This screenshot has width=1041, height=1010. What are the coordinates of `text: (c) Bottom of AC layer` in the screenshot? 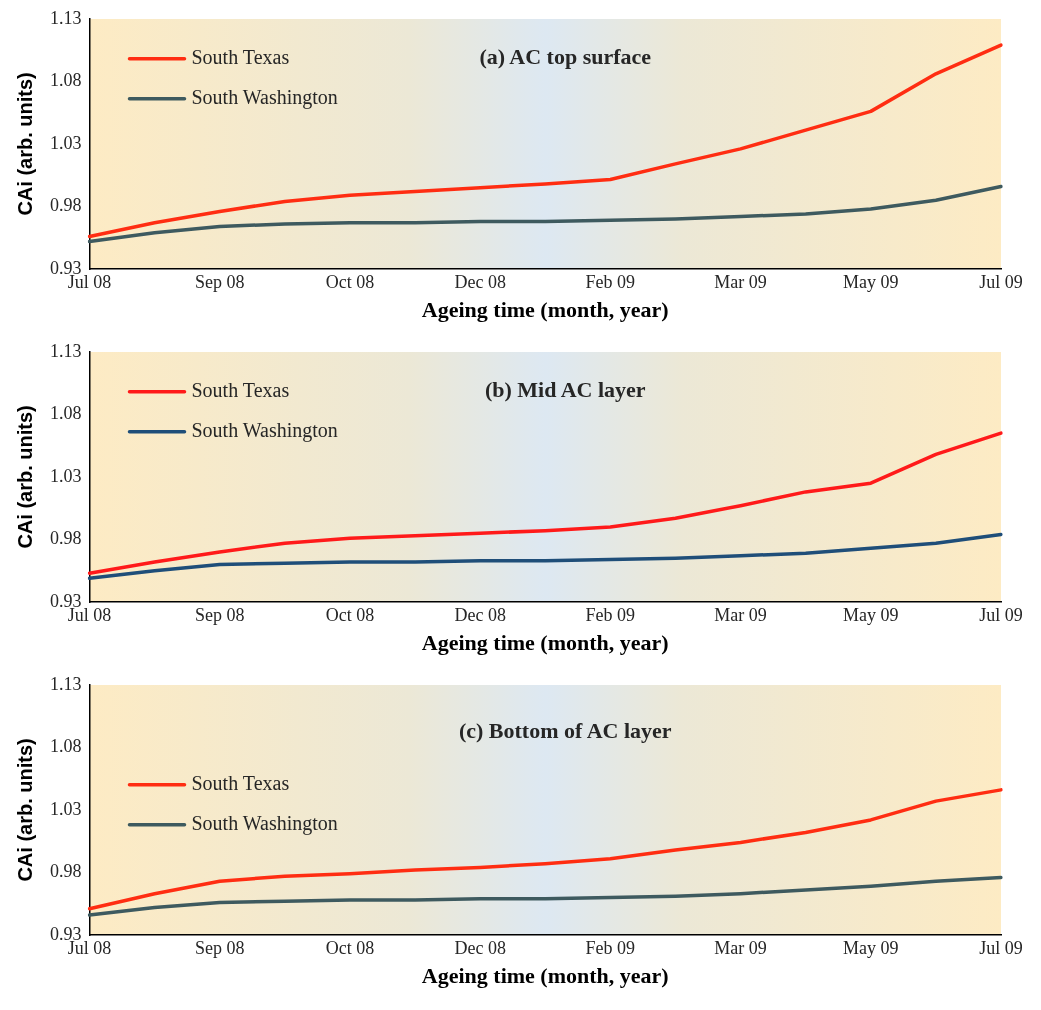 It's located at (565, 731).